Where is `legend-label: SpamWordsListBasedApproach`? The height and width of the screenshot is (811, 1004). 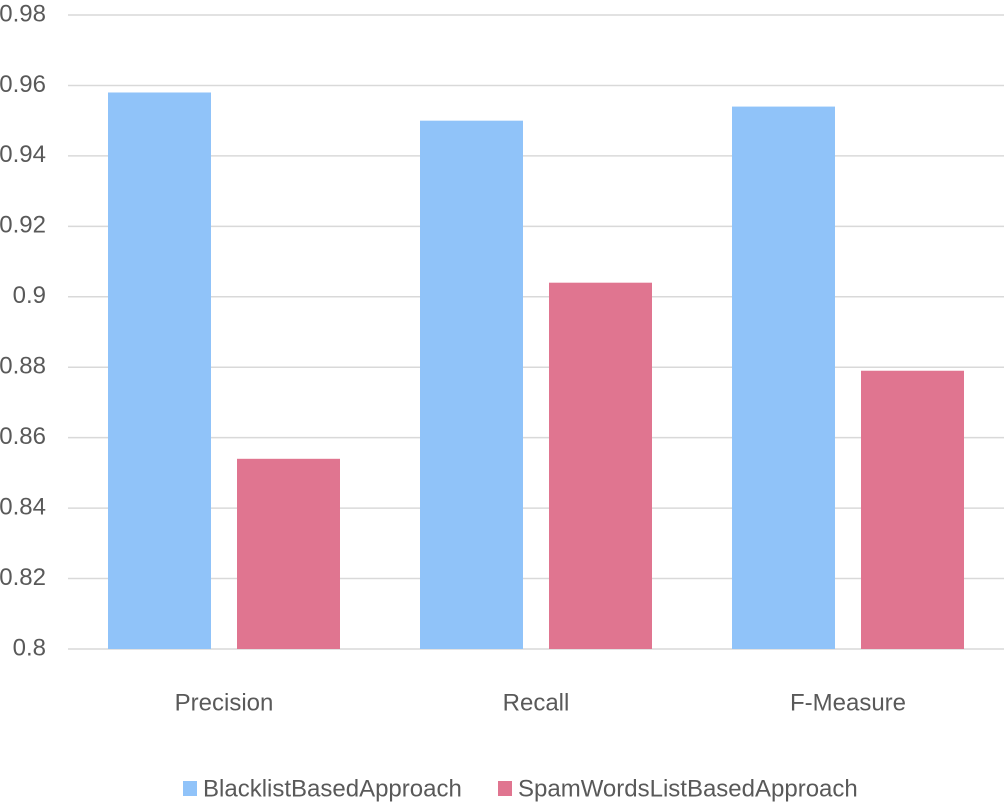
legend-label: SpamWordsListBasedApproach is located at coordinates (688, 788).